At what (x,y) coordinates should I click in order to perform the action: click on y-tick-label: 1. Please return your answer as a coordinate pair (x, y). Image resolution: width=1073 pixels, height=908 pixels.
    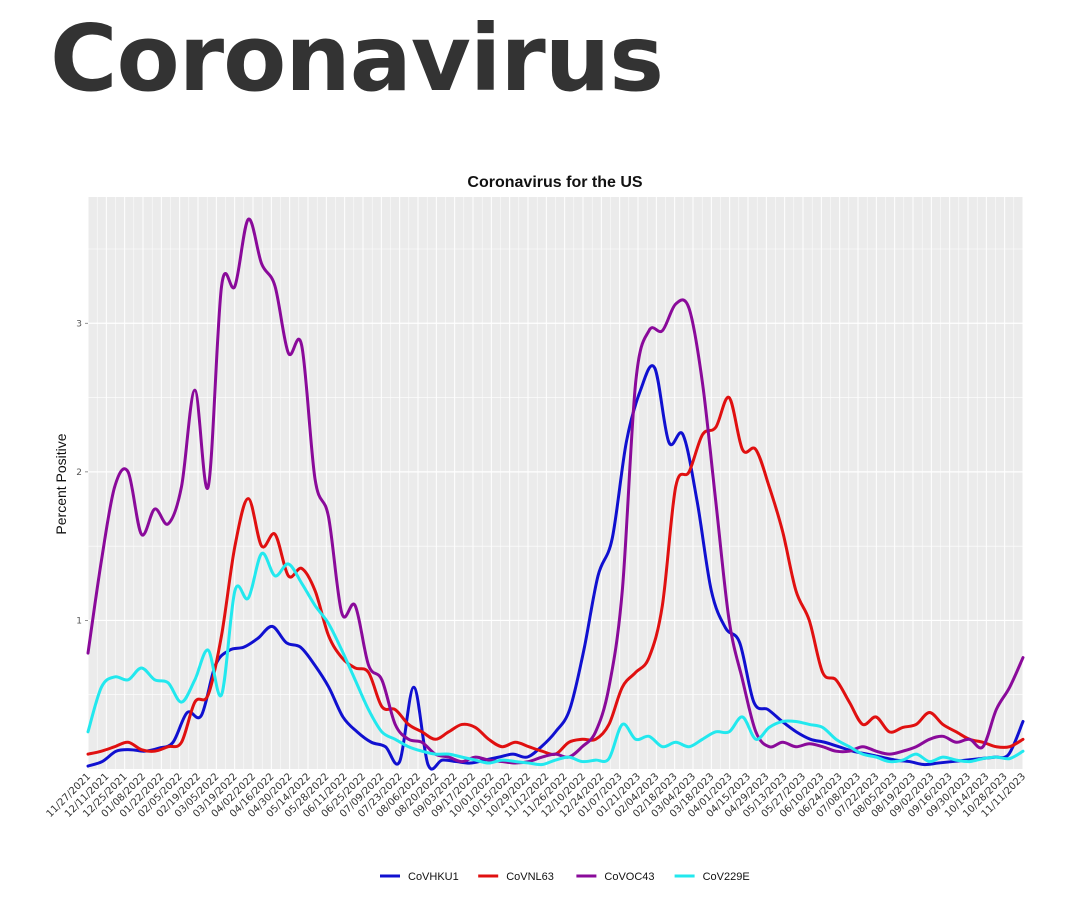
    Looking at the image, I should click on (79, 621).